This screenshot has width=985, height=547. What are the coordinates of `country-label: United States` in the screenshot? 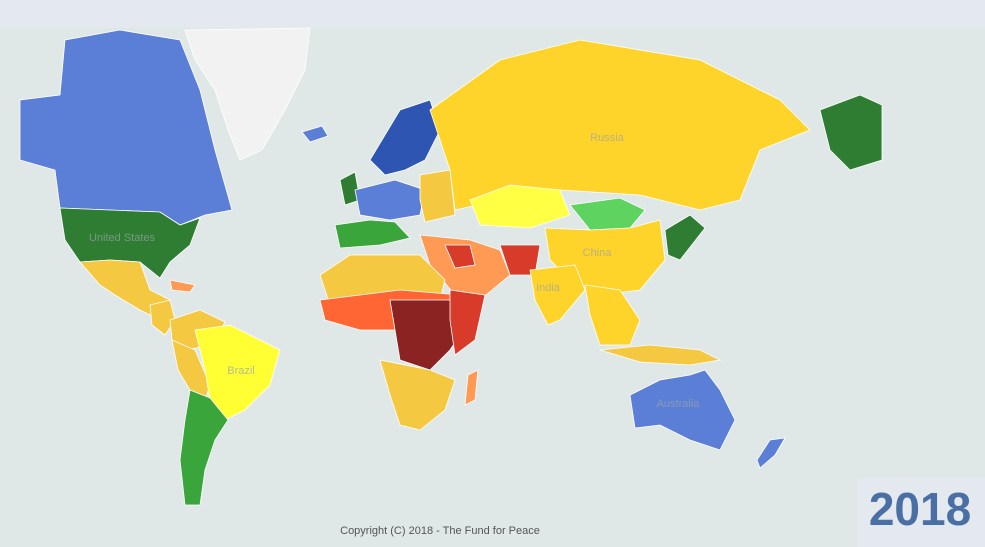 It's located at (122, 238).